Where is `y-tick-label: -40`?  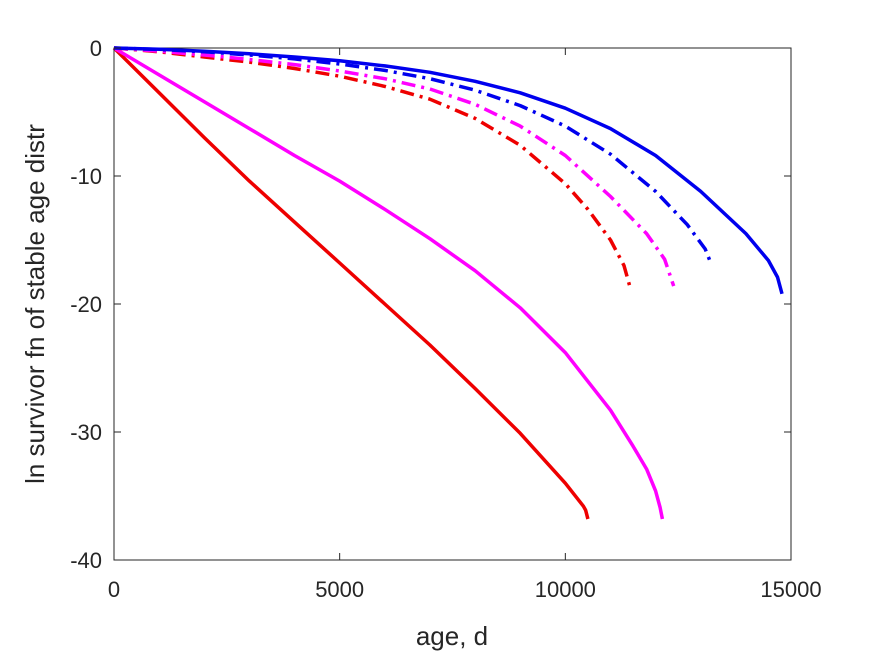
y-tick-label: -40 is located at coordinates (86, 560).